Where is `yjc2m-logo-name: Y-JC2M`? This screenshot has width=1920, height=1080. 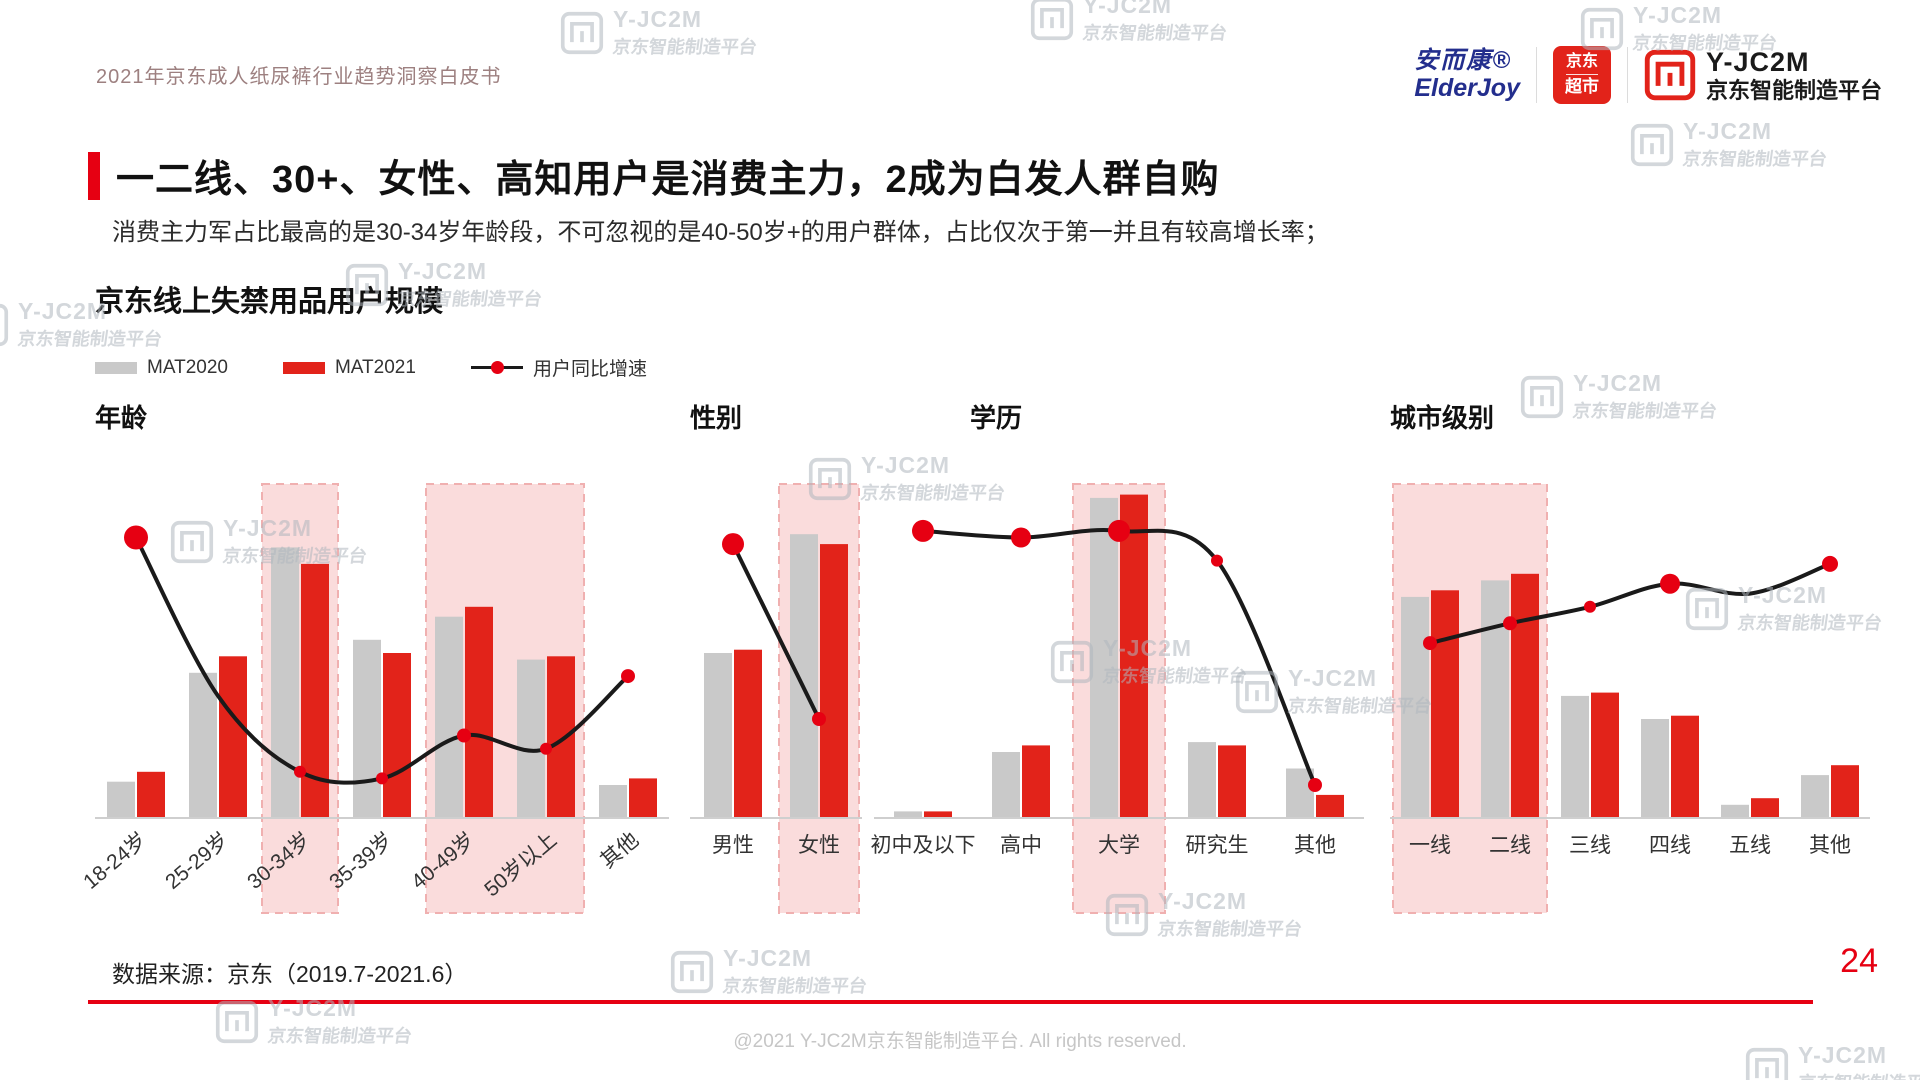
yjc2m-logo-name: Y-JC2M is located at coordinates (1757, 61).